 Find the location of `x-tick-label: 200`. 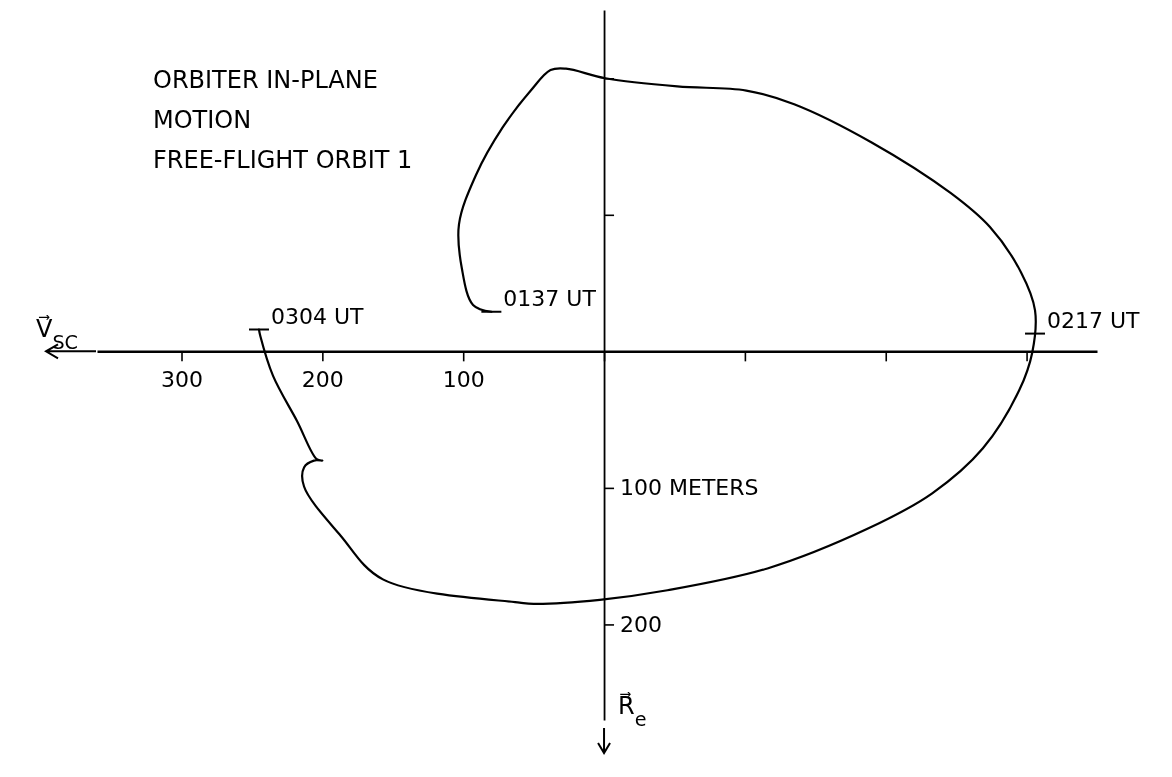

x-tick-label: 200 is located at coordinates (322, 379).